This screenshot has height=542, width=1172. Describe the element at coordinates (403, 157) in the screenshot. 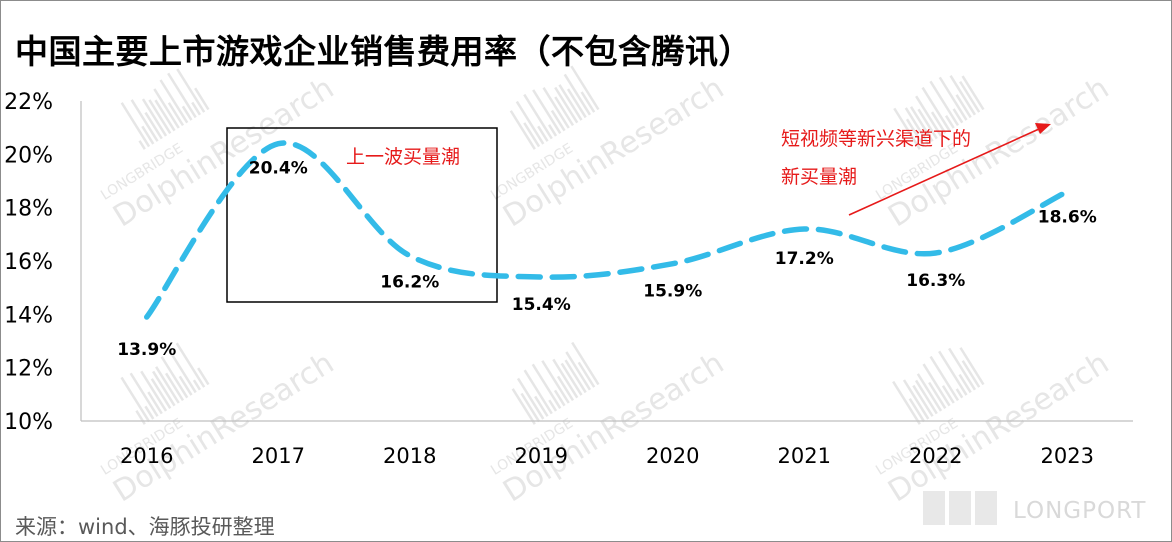

I see `box-annotation: 上一波买量潮` at that location.